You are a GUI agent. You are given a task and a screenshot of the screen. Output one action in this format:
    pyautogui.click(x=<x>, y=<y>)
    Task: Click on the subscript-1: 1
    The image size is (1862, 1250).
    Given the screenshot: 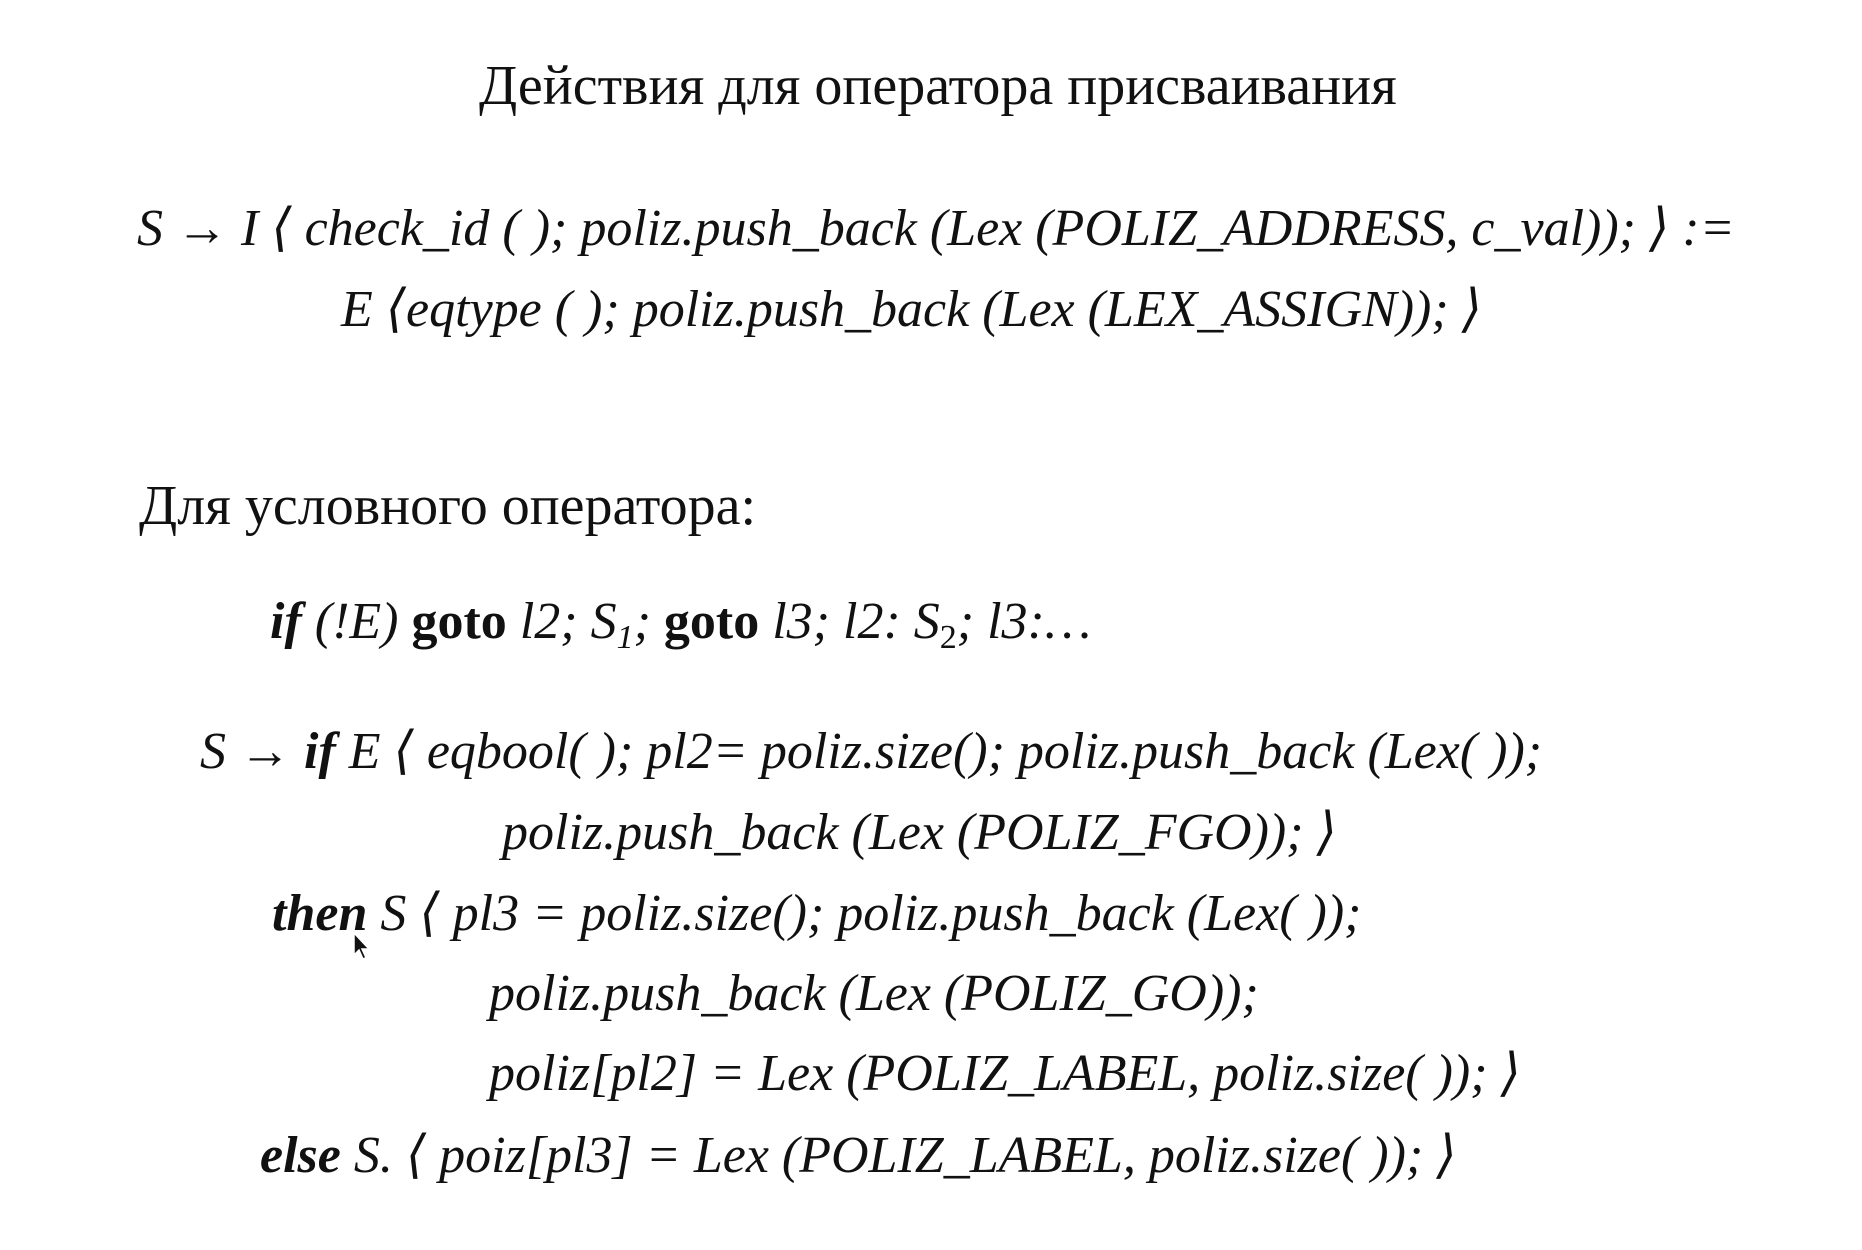 What is the action you would take?
    pyautogui.click(x=625, y=637)
    